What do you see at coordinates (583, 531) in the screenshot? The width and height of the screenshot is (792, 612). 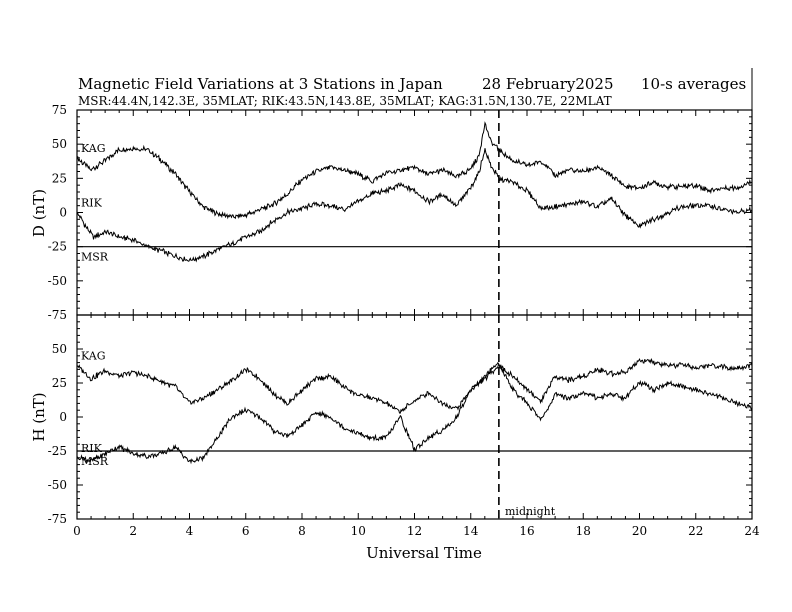 I see `x-tick-label: 18` at bounding box center [583, 531].